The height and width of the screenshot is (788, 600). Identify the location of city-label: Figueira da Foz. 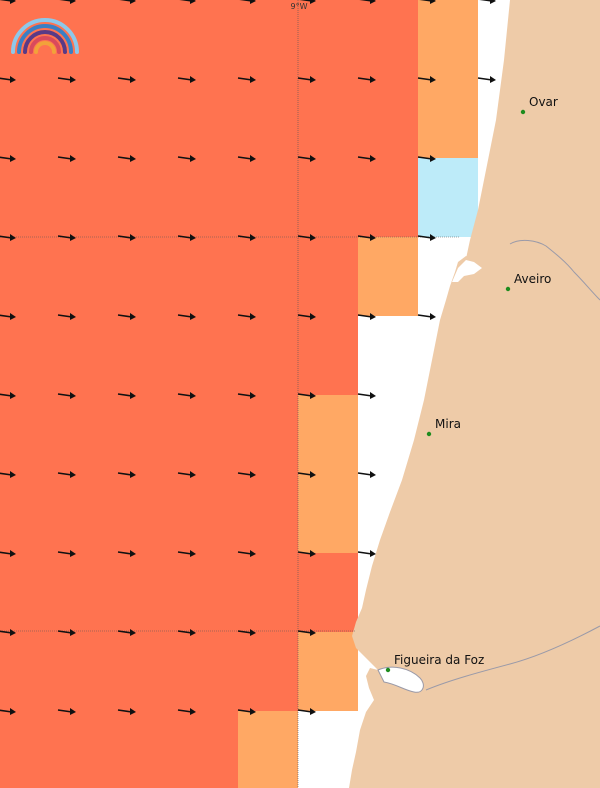
(439, 660).